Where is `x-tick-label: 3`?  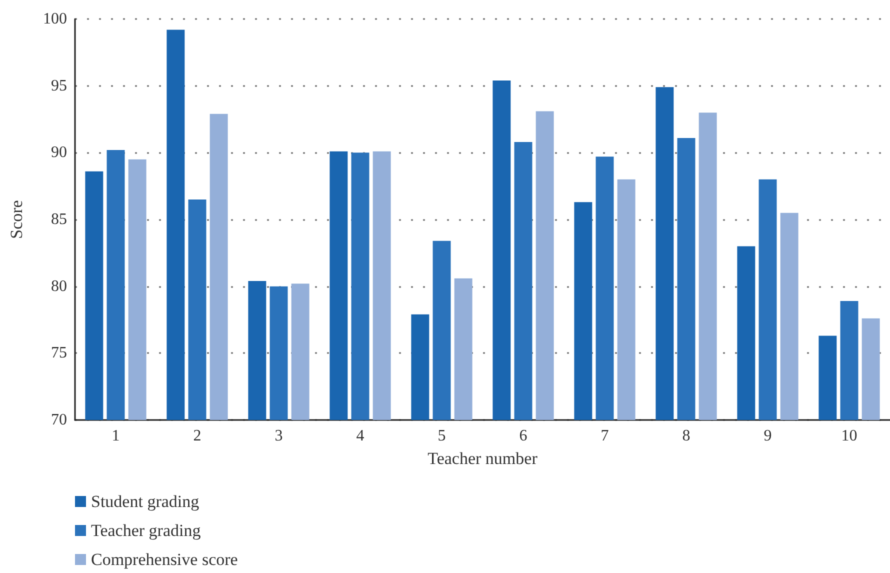 x-tick-label: 3 is located at coordinates (278, 436).